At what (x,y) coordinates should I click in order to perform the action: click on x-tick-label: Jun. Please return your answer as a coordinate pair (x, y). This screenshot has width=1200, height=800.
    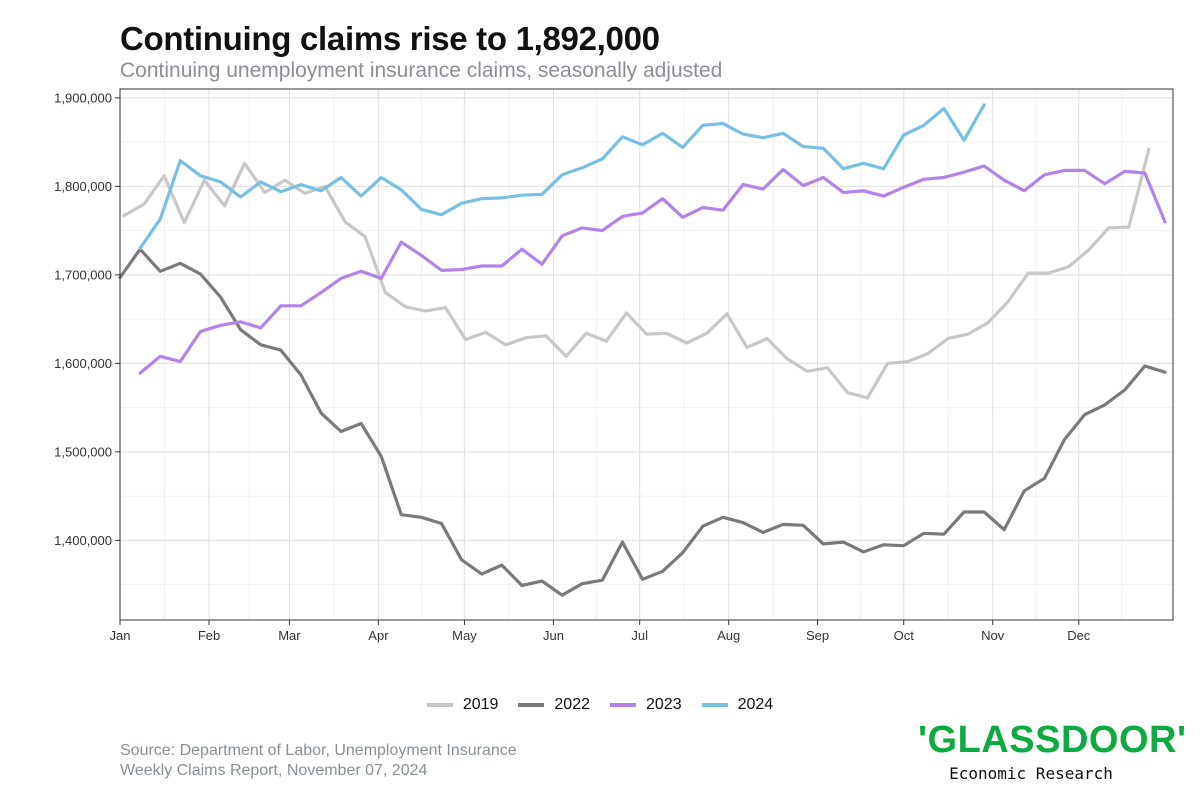
    Looking at the image, I should click on (553, 635).